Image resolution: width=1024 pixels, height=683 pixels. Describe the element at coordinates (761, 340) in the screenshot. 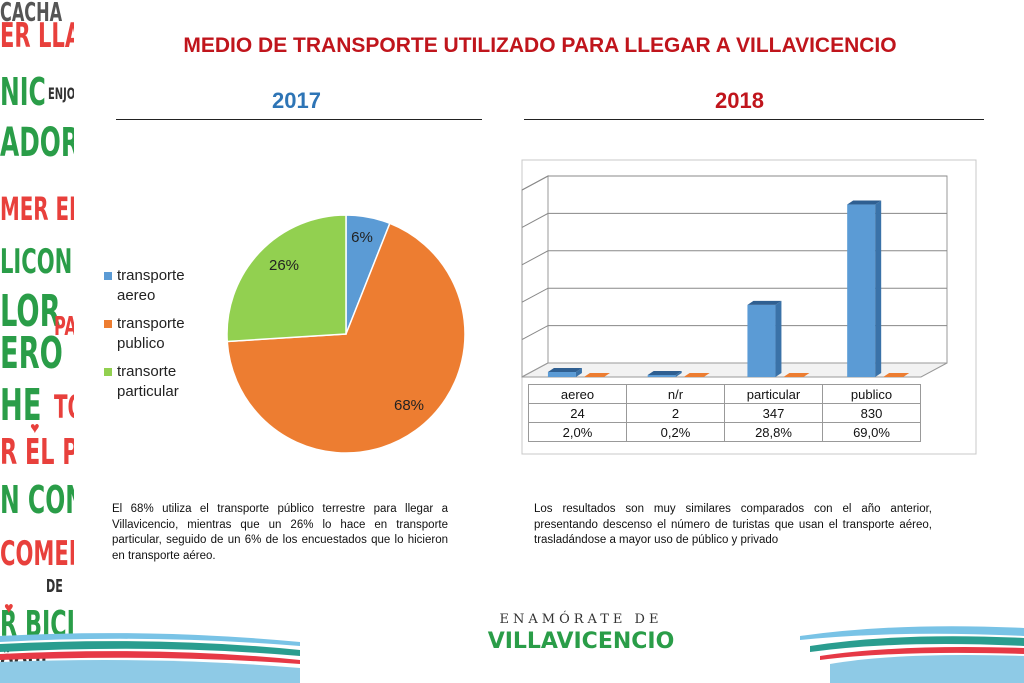

I see `bar-particular` at that location.